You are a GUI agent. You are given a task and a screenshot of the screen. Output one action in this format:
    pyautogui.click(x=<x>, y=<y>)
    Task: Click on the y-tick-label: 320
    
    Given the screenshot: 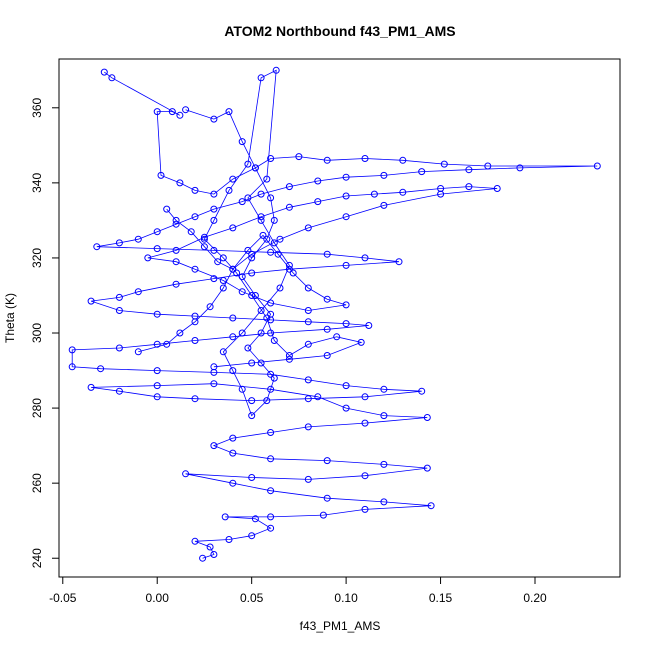 What is the action you would take?
    pyautogui.click(x=37, y=258)
    